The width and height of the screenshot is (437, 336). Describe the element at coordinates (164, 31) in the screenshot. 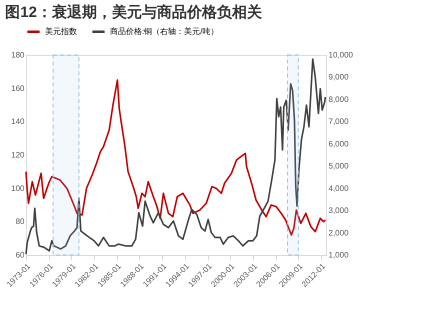

I see `legend-label: 商品价格:铜（右轴：美元/吨）` at that location.